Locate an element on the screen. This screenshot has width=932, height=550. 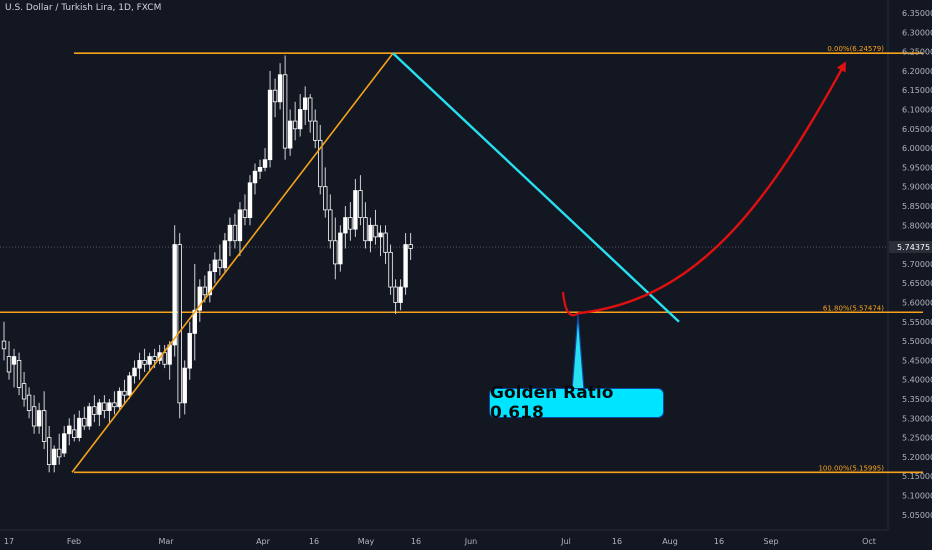
time-axis: 17 Feb Mar Apr 16 May 16 Jun Jul 16 Aug 16 Sep Oct is located at coordinates (440, 541).